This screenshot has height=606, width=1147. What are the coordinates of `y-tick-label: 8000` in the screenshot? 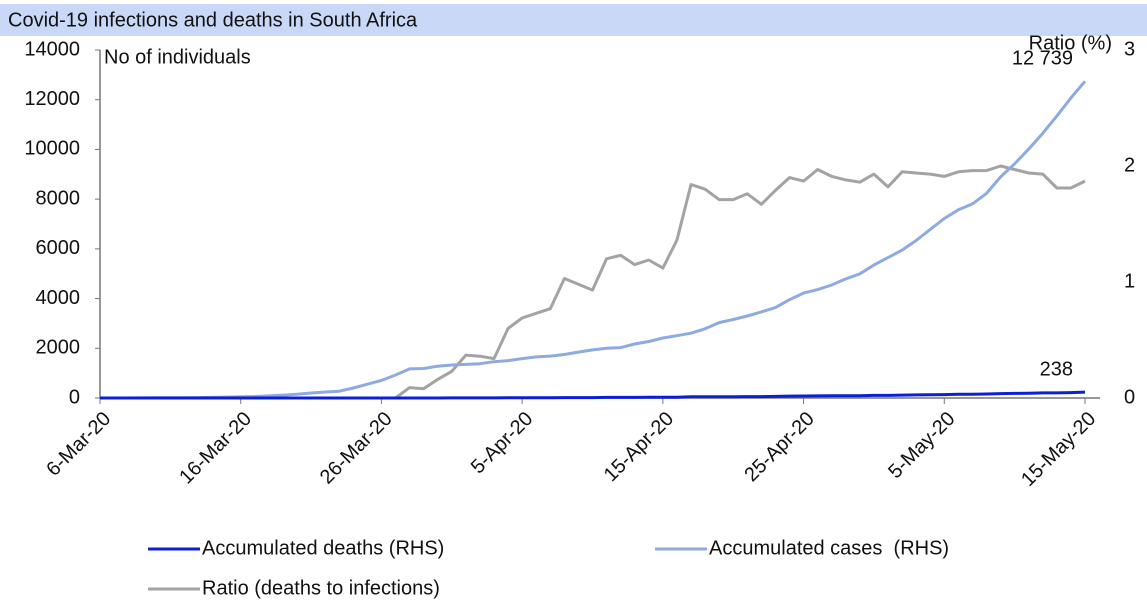 It's located at (58, 198).